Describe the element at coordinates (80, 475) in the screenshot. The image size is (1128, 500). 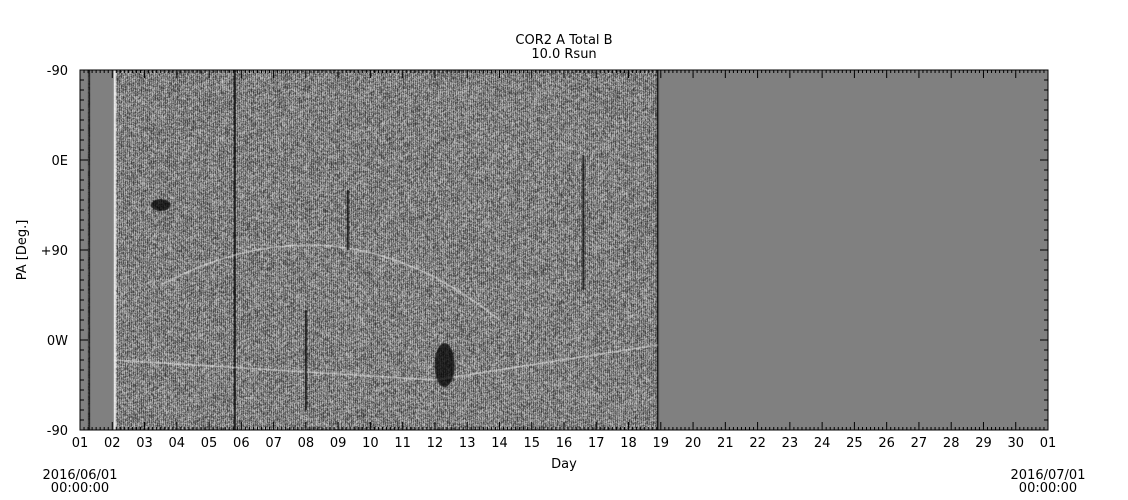
I see `start-date-label: 2016/06/01` at that location.